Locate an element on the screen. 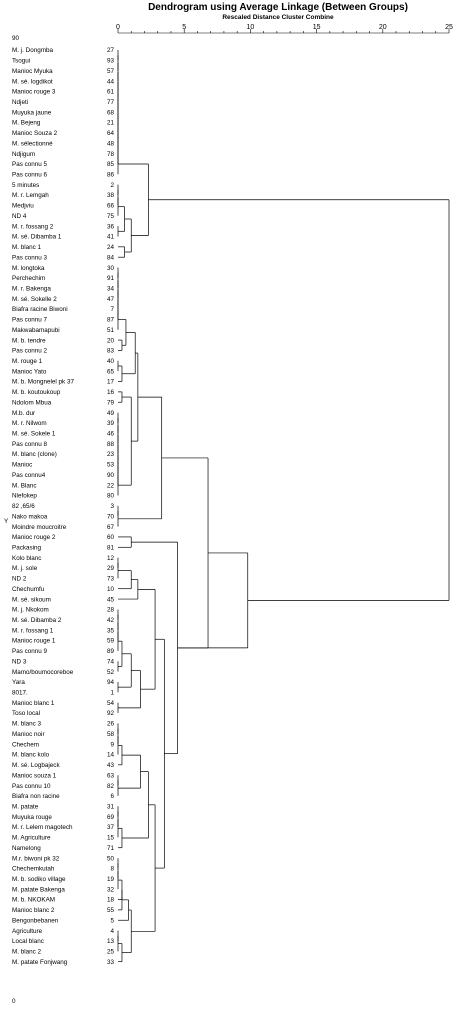 This screenshot has width=474, height=1021. leaf-label: Namelong is located at coordinates (26, 848).